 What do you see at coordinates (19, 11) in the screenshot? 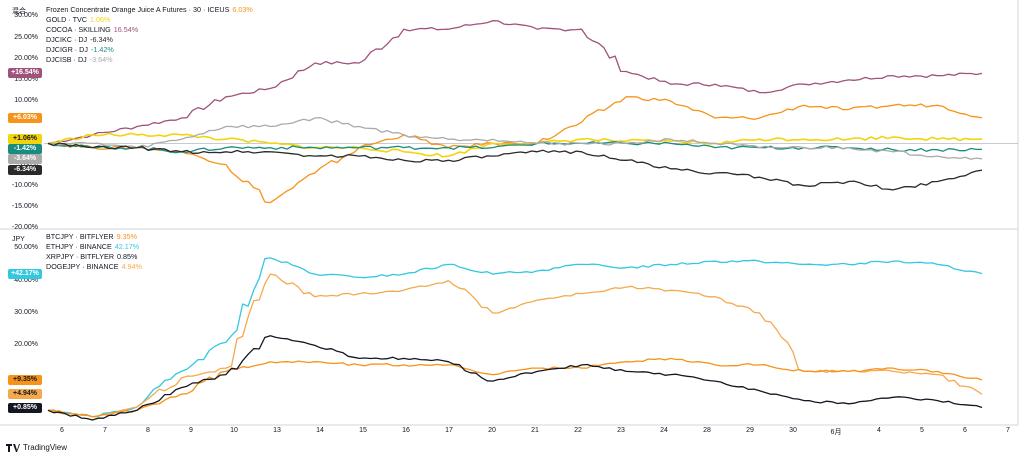
I see `top-unit-label: 混合` at bounding box center [19, 11].